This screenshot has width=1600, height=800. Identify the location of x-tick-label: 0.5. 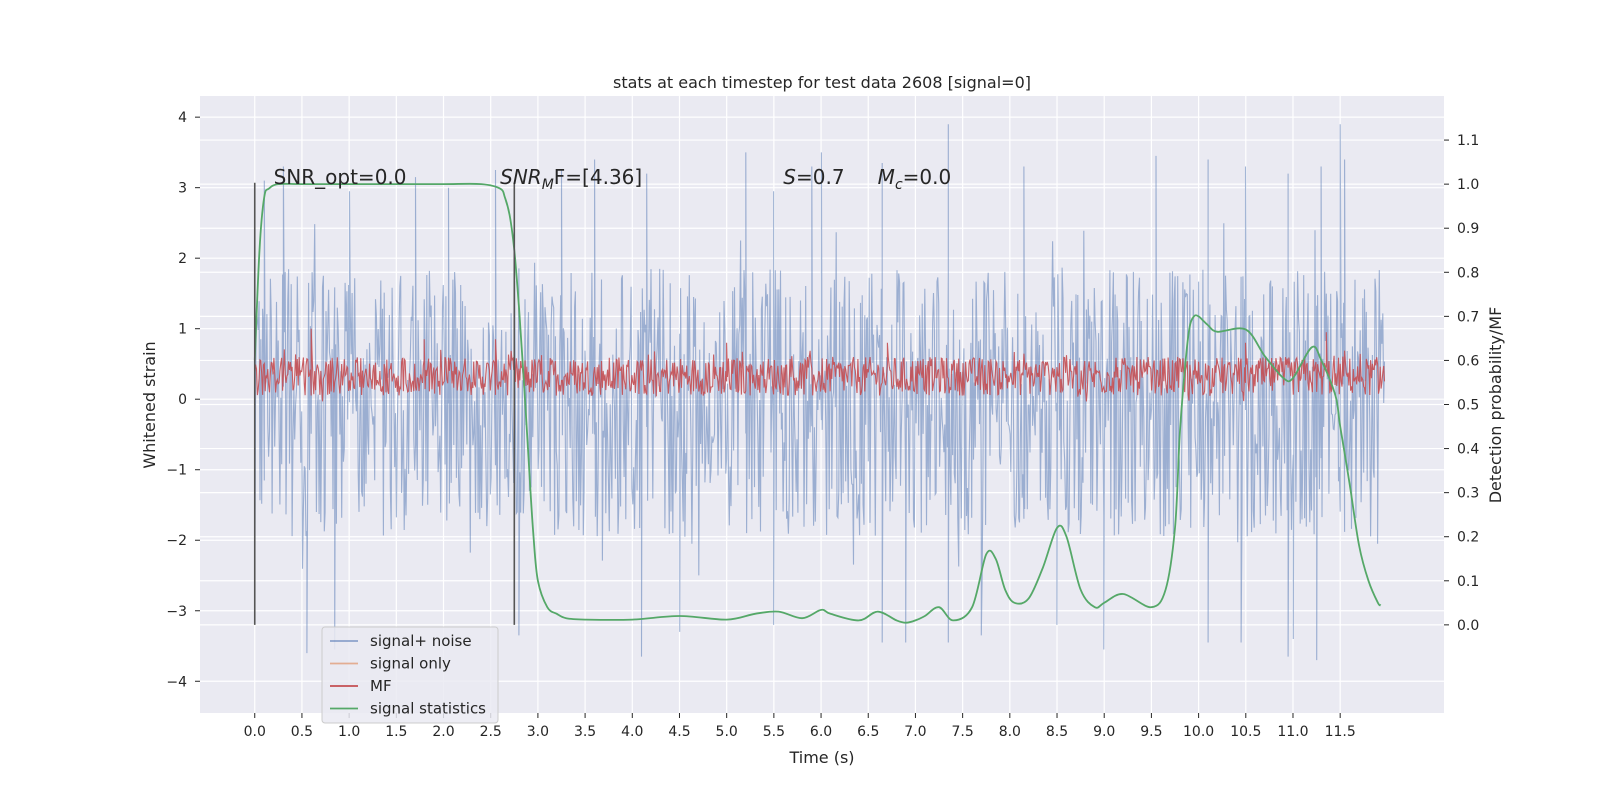
(302, 732).